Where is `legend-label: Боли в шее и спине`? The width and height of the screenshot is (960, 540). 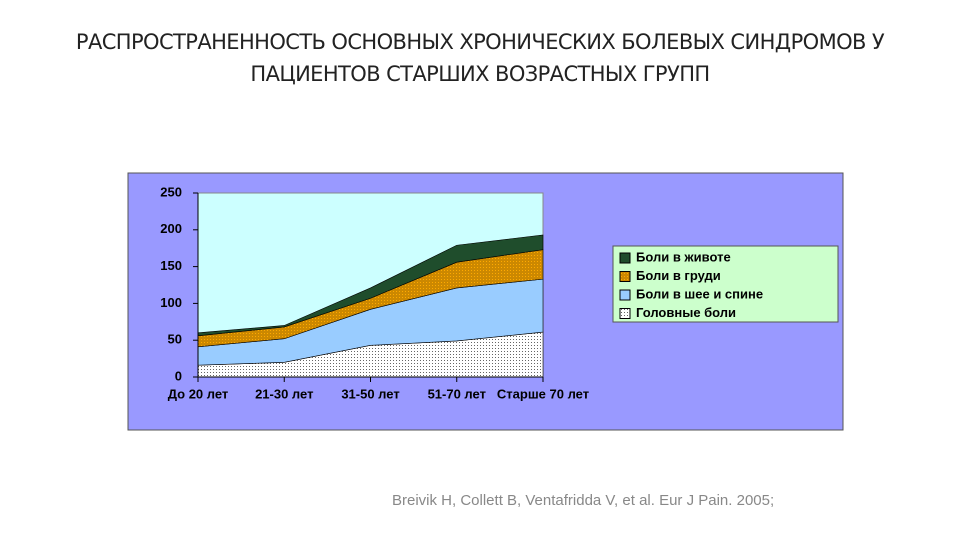
legend-label: Боли в шее и спине is located at coordinates (699, 293).